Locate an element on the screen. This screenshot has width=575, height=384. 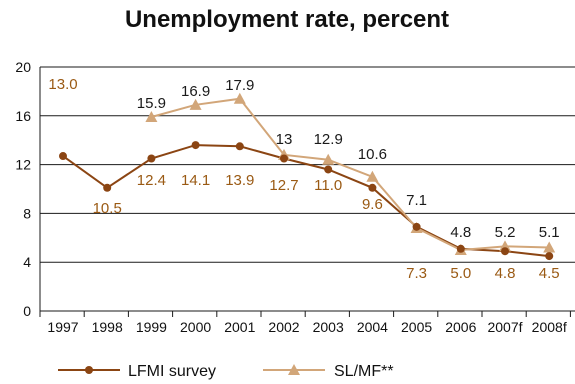
lfmi-label-2002: 12.7 is located at coordinates (283, 185).